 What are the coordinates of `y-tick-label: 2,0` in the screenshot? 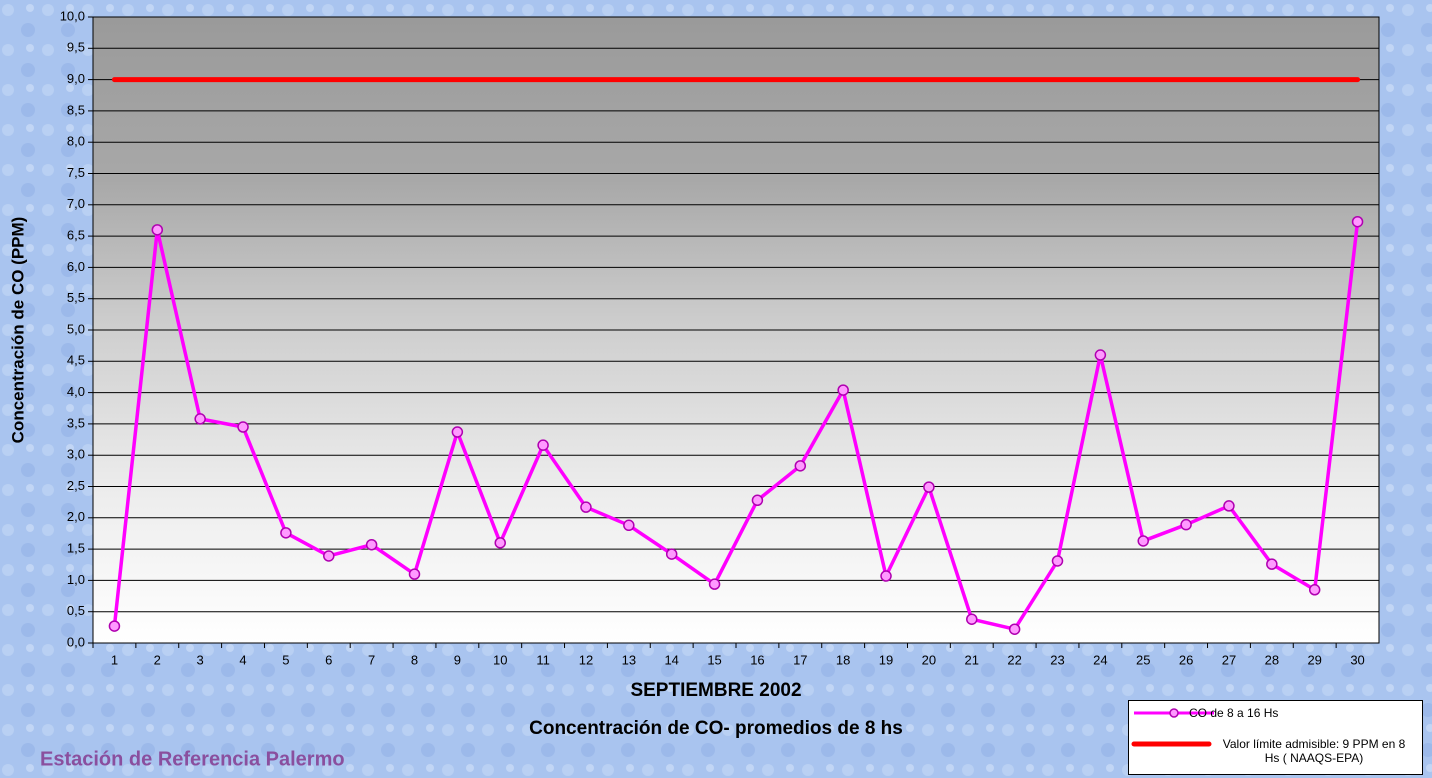 It's located at (76, 516).